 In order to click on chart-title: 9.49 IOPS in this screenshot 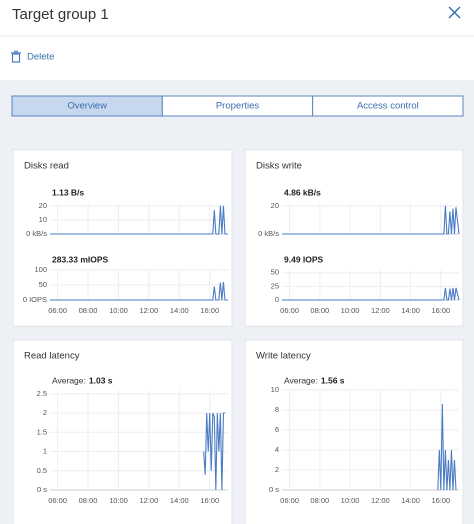, I will do `click(304, 259)`.